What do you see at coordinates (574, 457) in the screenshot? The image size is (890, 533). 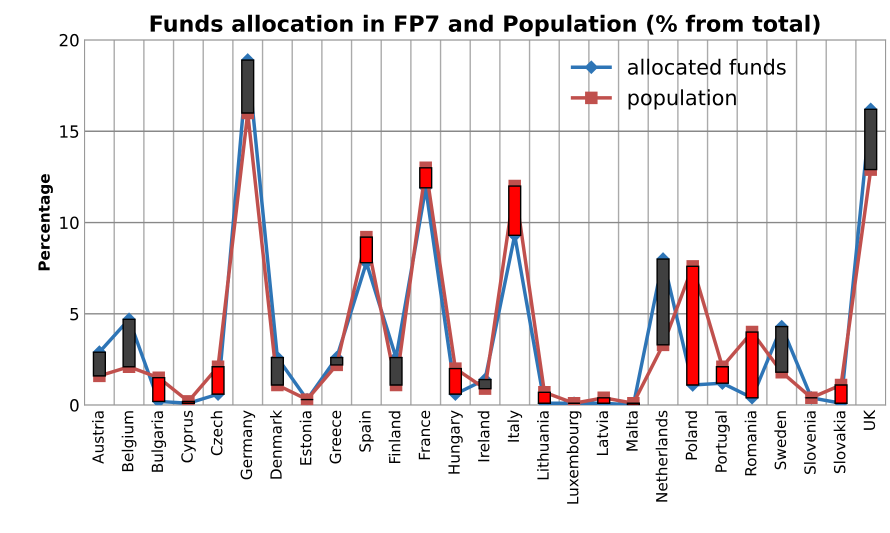 I see `x-tick-label: Luxembourg` at bounding box center [574, 457].